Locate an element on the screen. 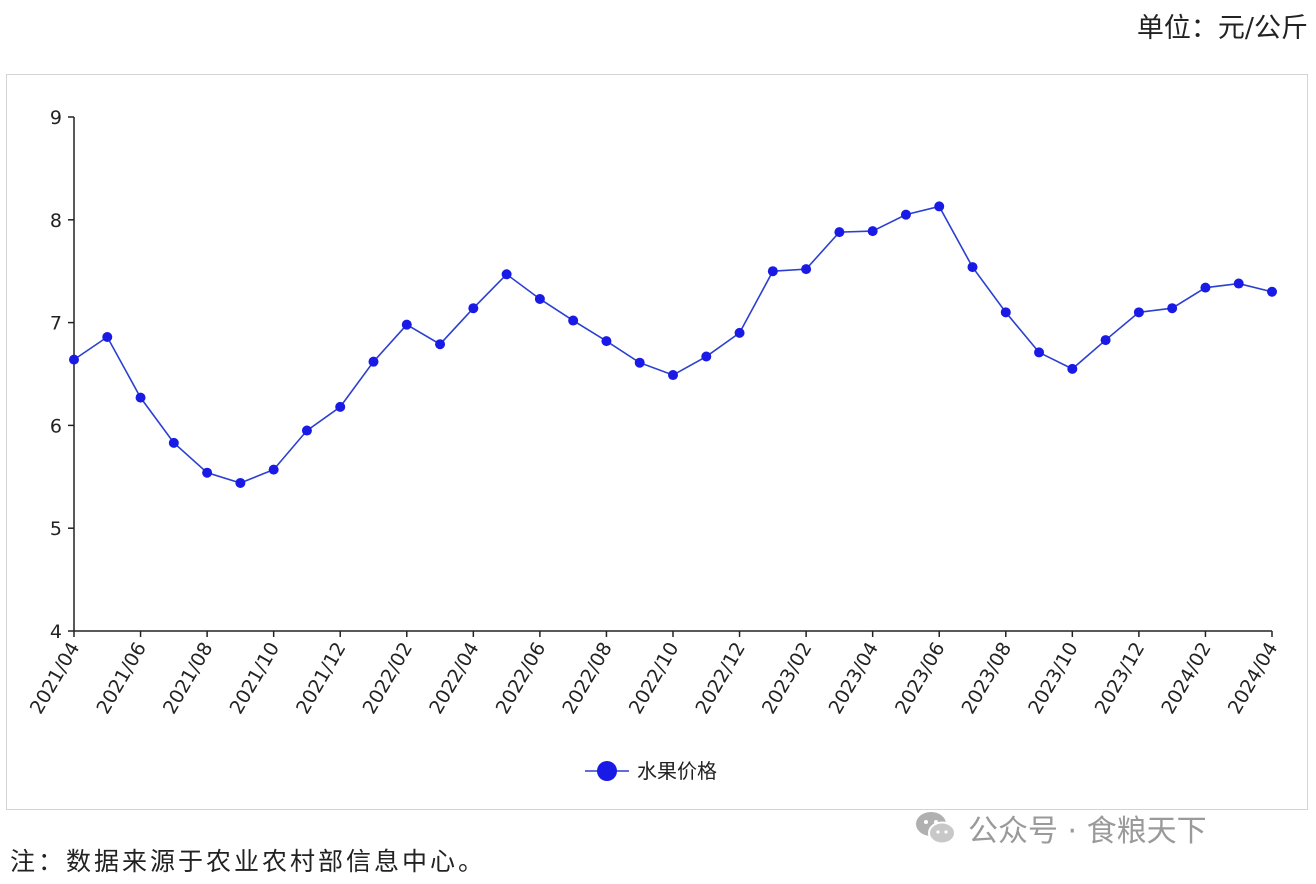 Image resolution: width=1316 pixels, height=884 pixels. x-tick-label: 2022/04 is located at coordinates (454, 678).